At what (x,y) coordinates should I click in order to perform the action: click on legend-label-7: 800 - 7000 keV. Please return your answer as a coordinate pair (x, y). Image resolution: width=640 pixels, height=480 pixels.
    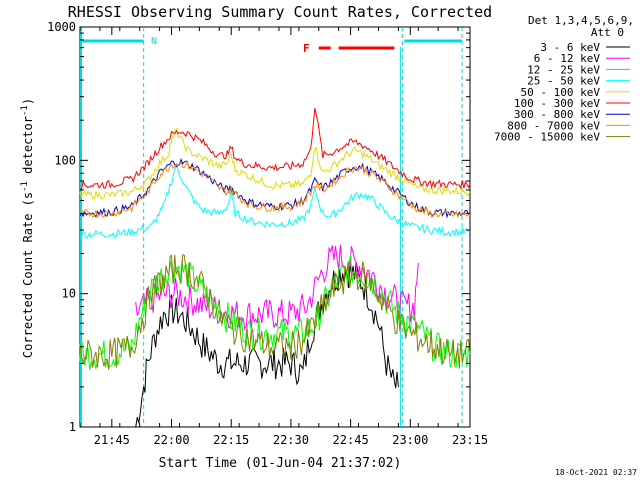
    Looking at the image, I should click on (553, 125).